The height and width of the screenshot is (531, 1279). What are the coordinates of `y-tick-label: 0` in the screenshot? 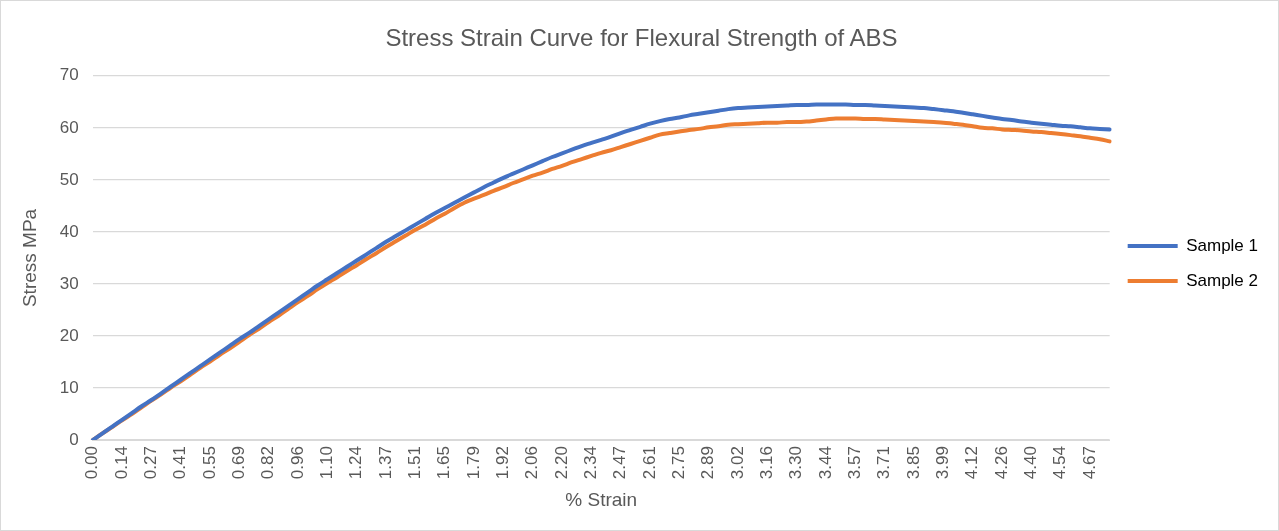 It's located at (74, 439).